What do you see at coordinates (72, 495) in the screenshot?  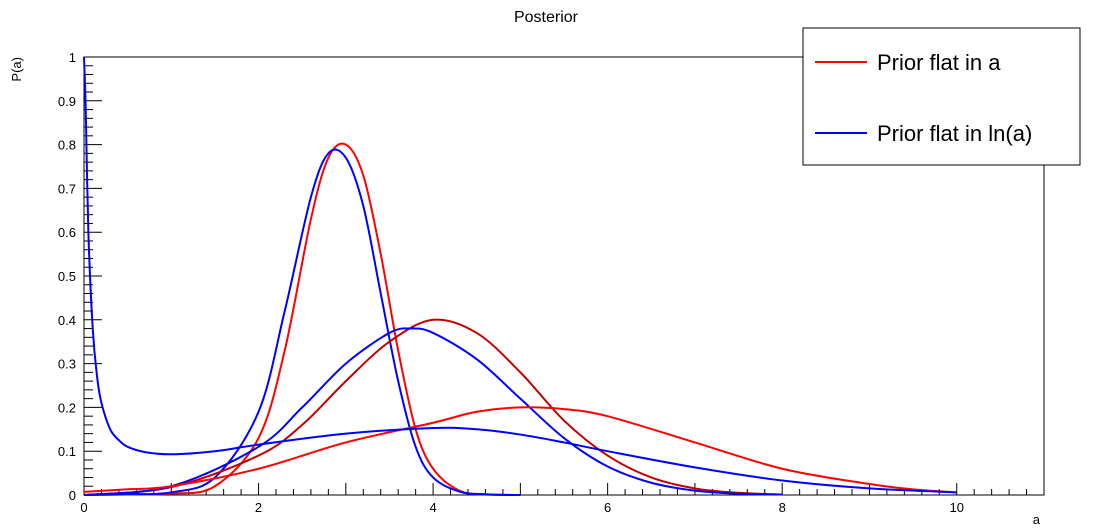 I see `y-tick-label: 0` at bounding box center [72, 495].